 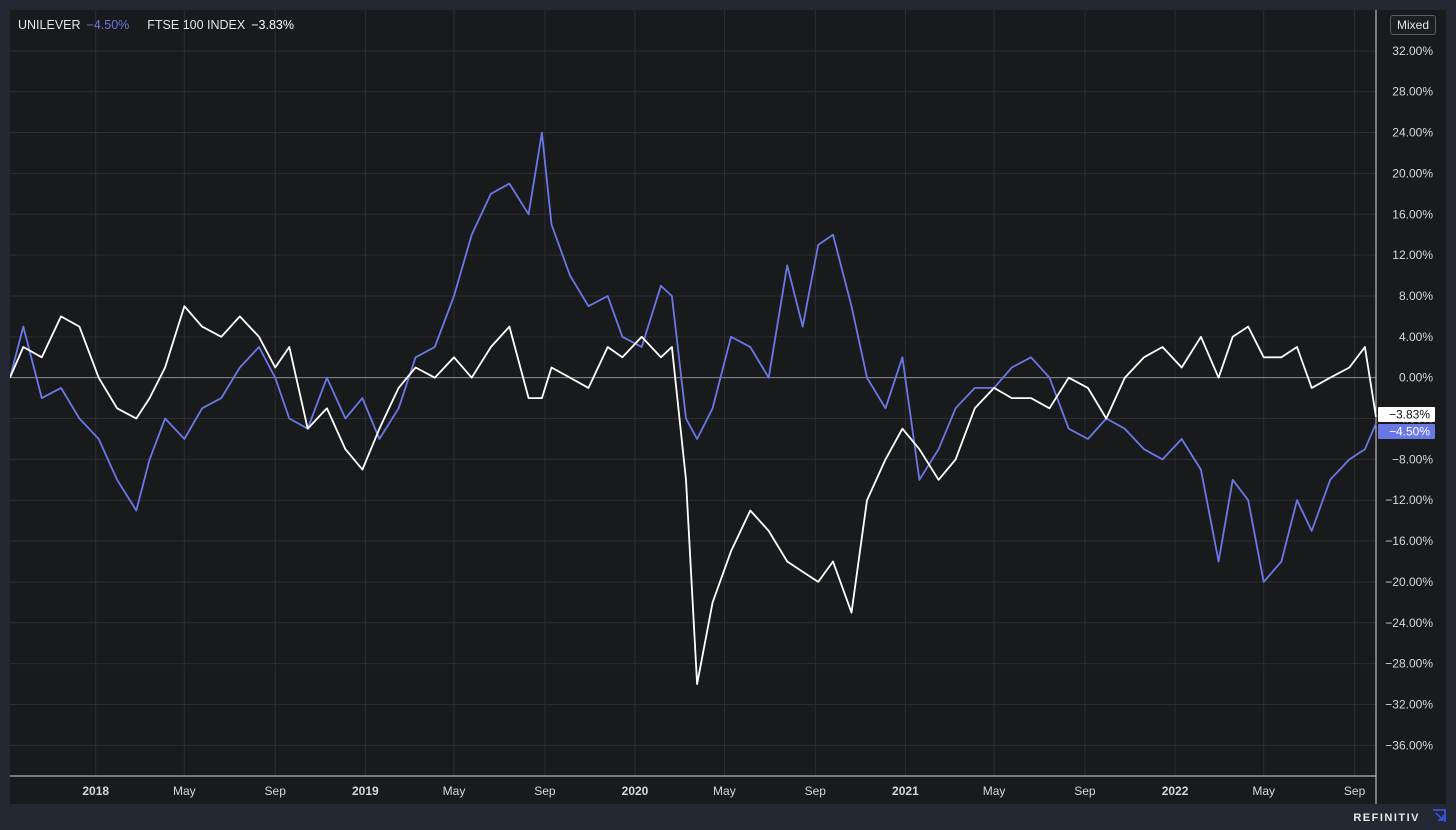 I want to click on legend-item-unilever: UNILEVER −4.50%, so click(x=73, y=25).